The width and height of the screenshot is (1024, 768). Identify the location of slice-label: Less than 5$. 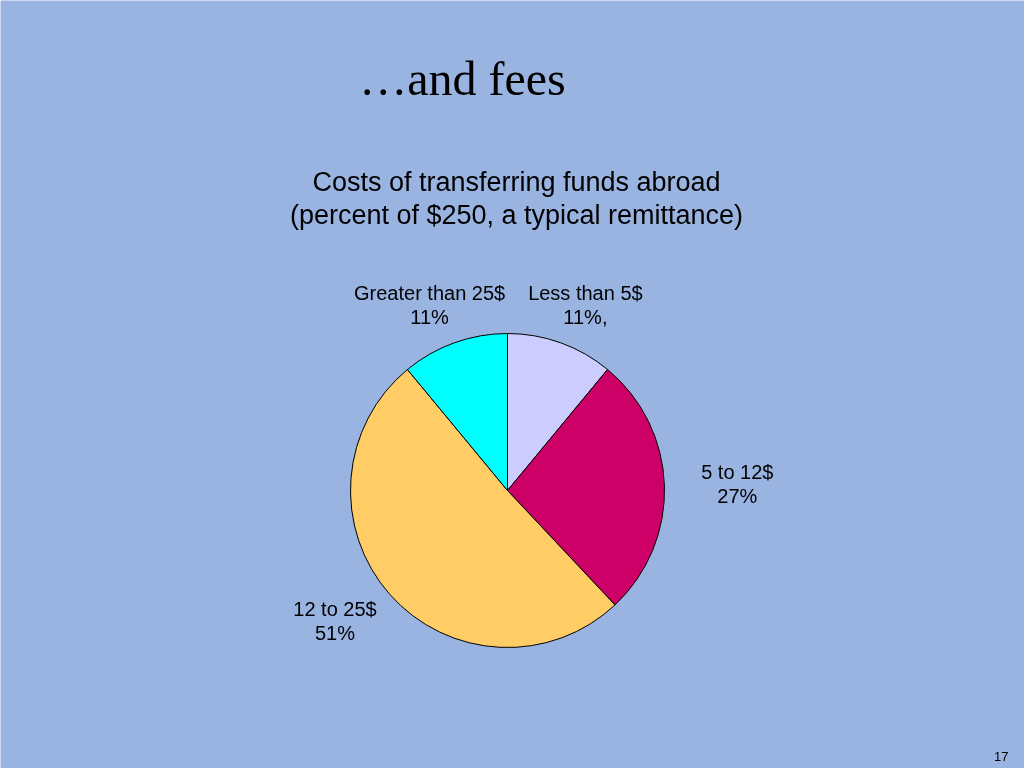
(585, 293).